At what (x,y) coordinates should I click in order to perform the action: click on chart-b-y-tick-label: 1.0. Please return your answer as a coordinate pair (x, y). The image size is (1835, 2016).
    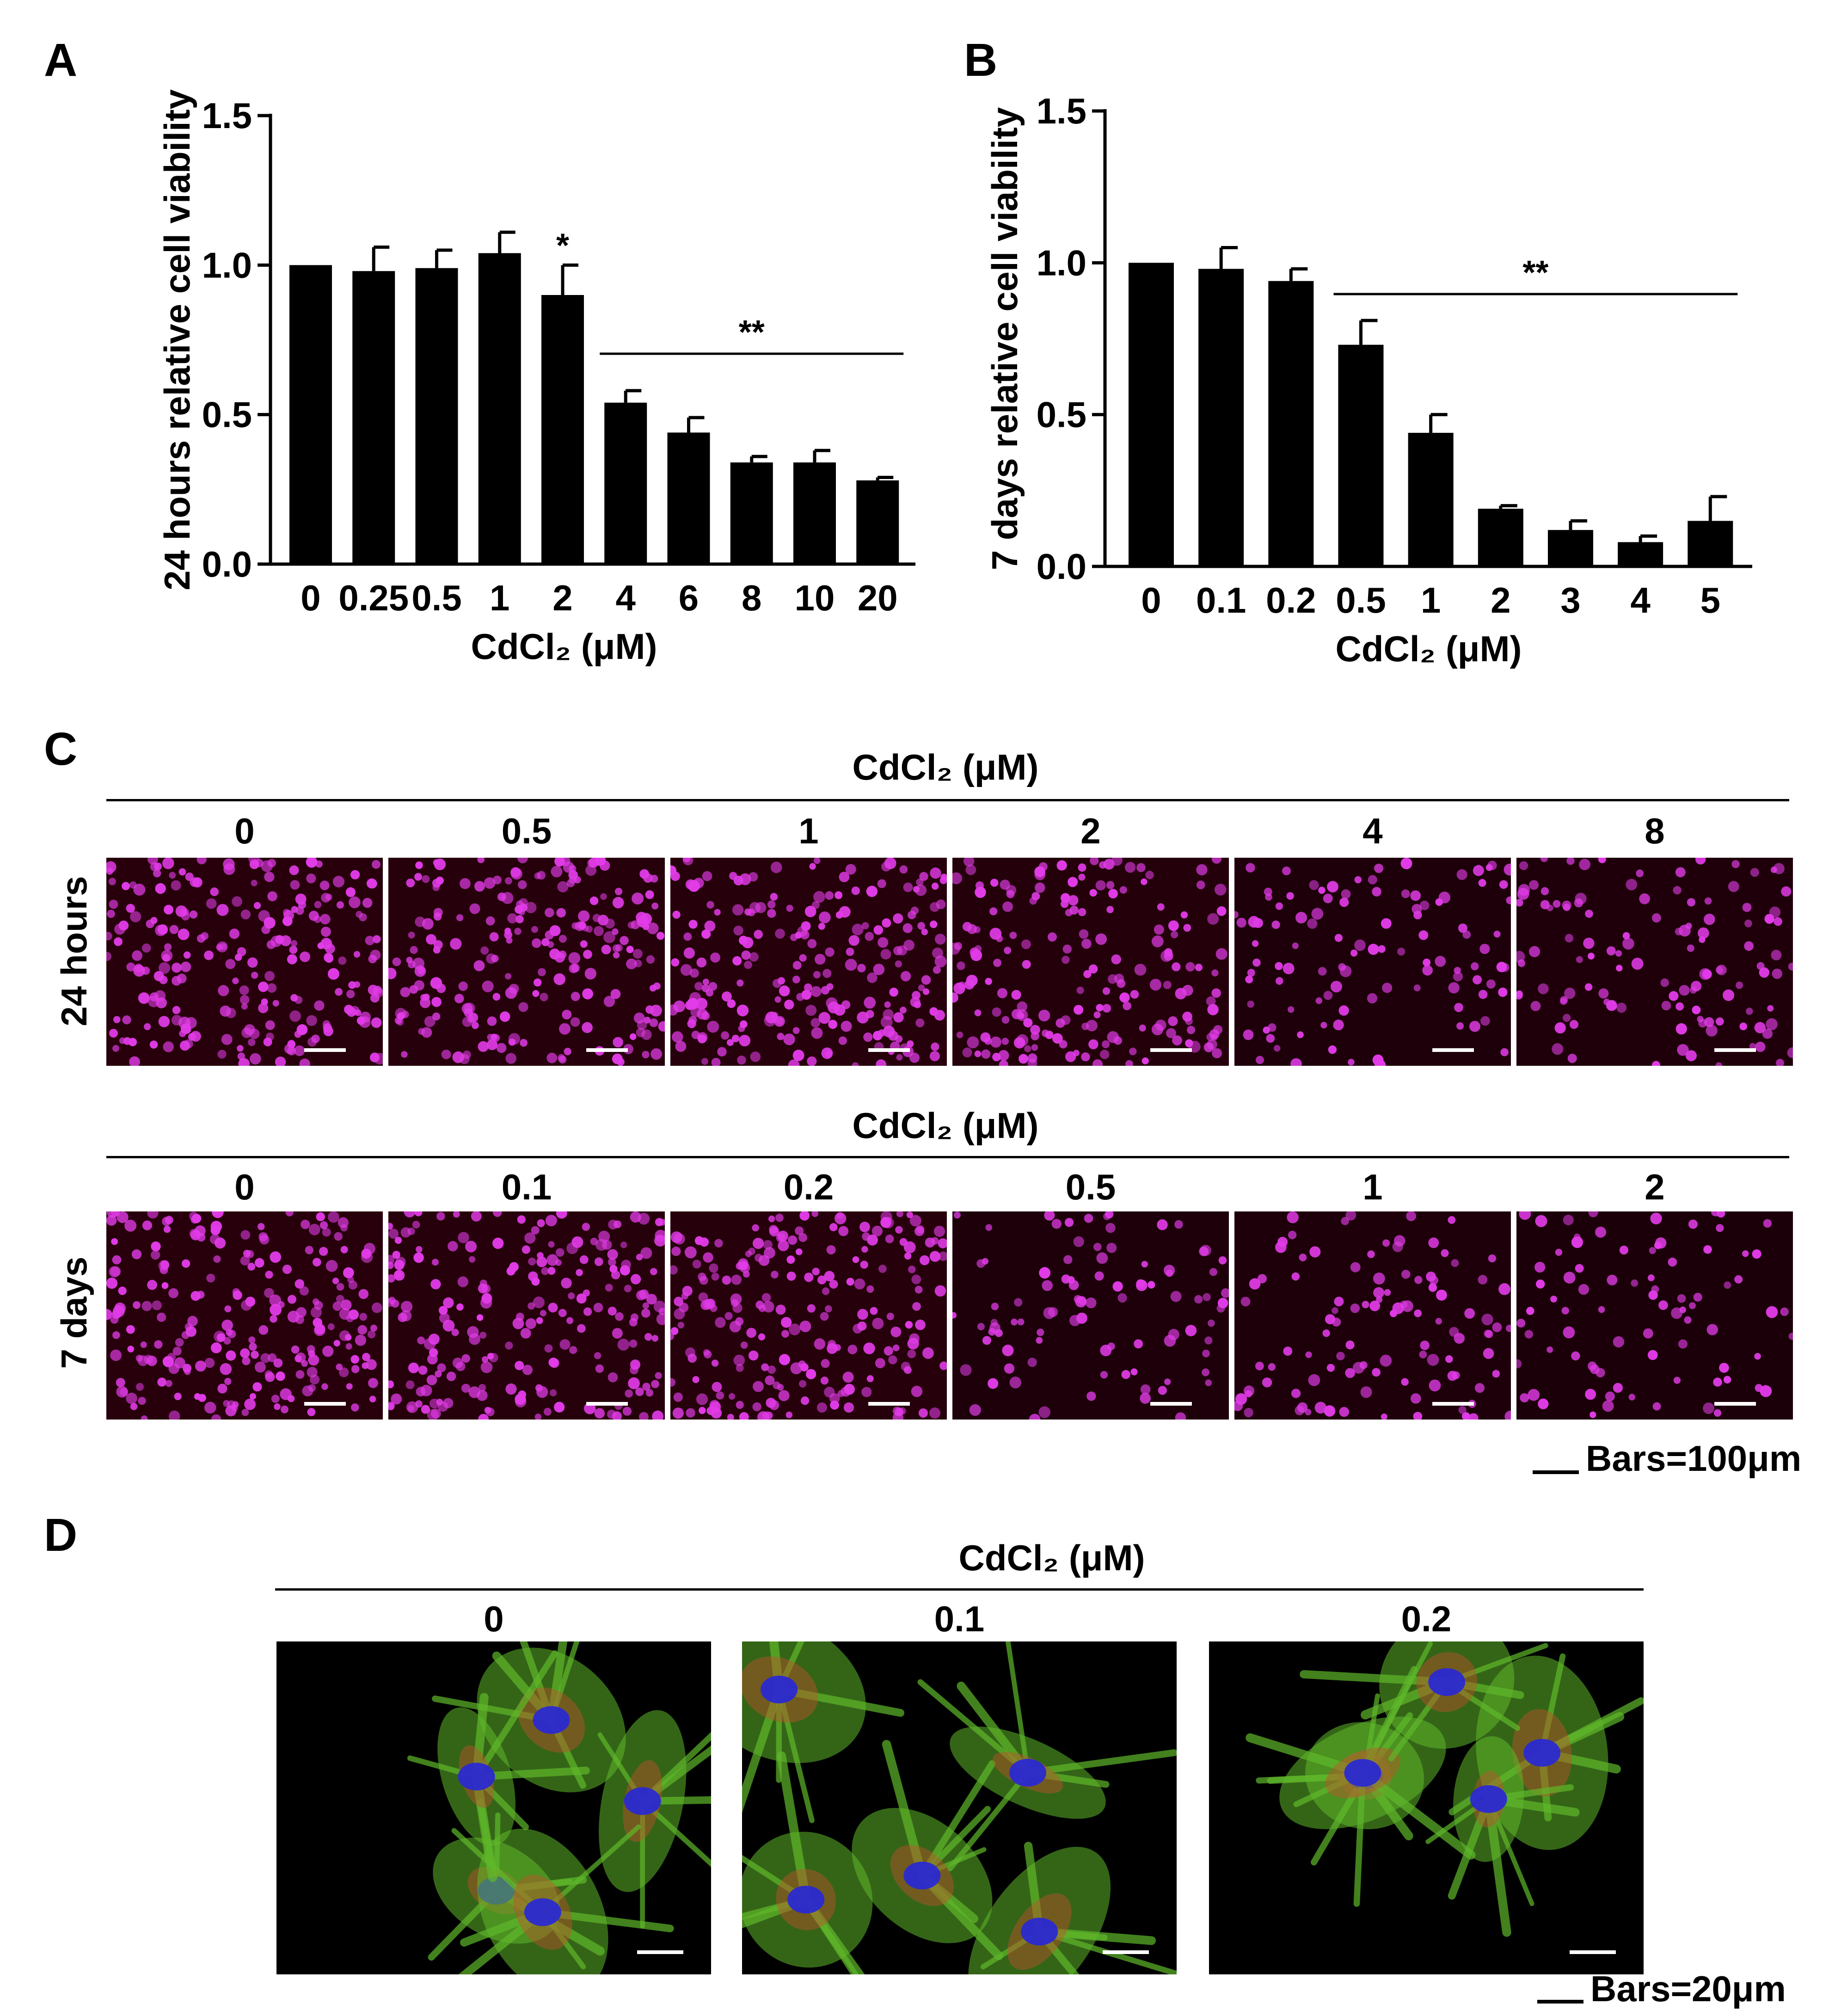
    Looking at the image, I should click on (1061, 262).